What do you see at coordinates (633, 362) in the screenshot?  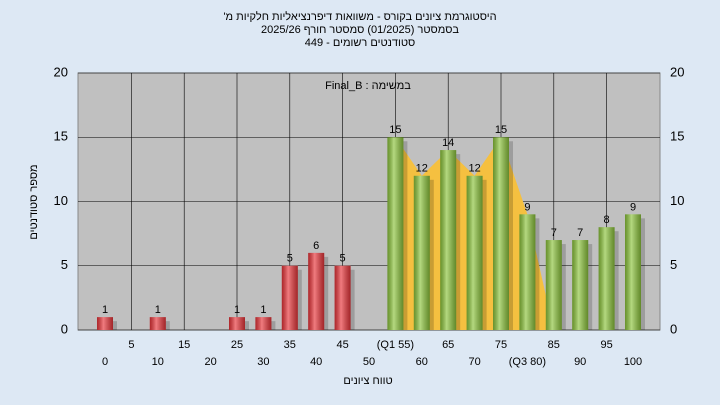 I see `x-tick-label: 100` at bounding box center [633, 362].